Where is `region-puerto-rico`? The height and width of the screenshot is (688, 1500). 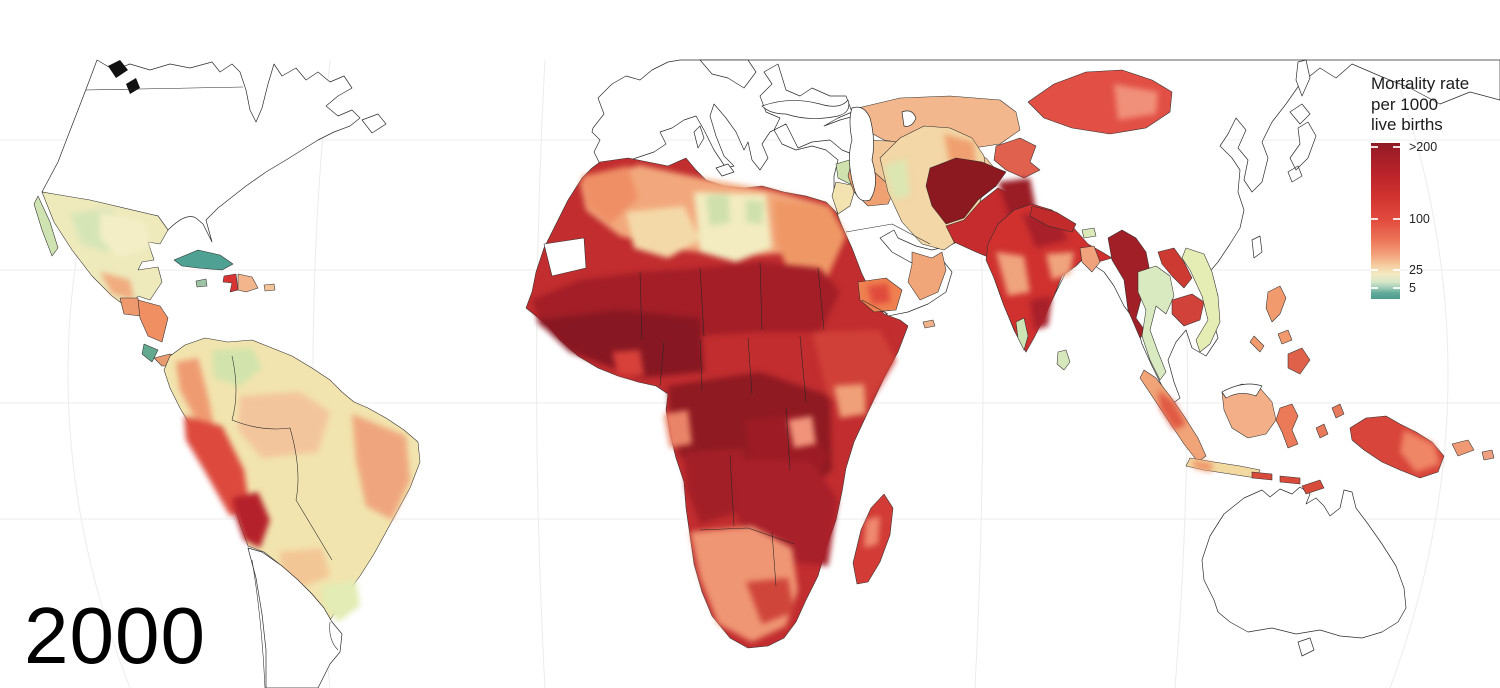 region-puerto-rico is located at coordinates (269, 287).